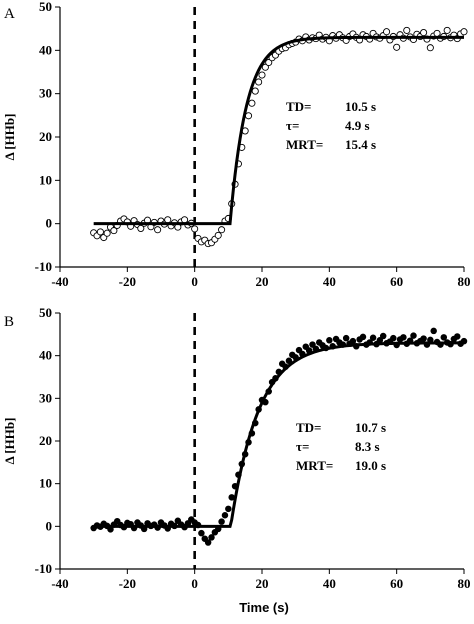 The height and width of the screenshot is (624, 474). Describe the element at coordinates (396, 583) in the screenshot. I see `panel-b-x-tick-label: 60` at that location.